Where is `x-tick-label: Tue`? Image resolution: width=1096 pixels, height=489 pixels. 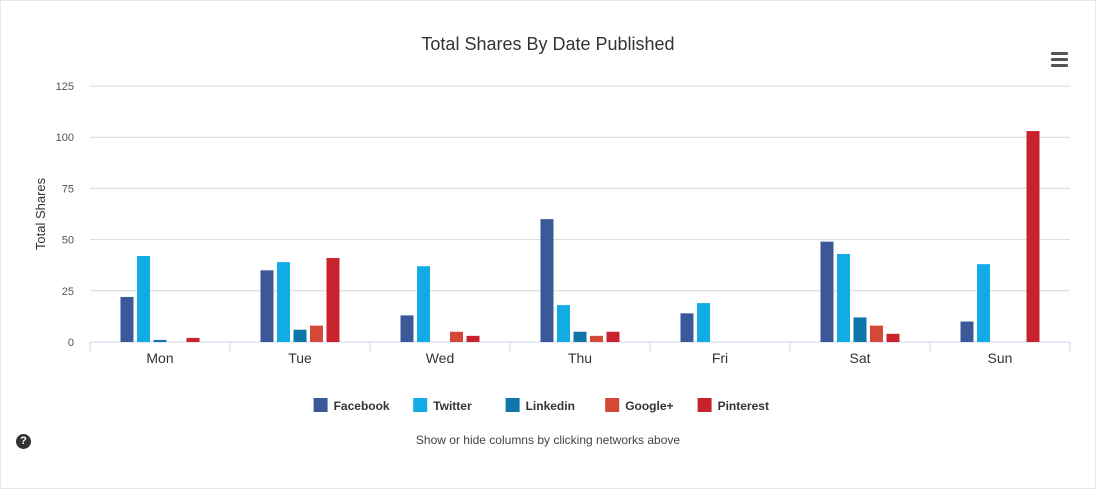 x-tick-label: Tue is located at coordinates (300, 358).